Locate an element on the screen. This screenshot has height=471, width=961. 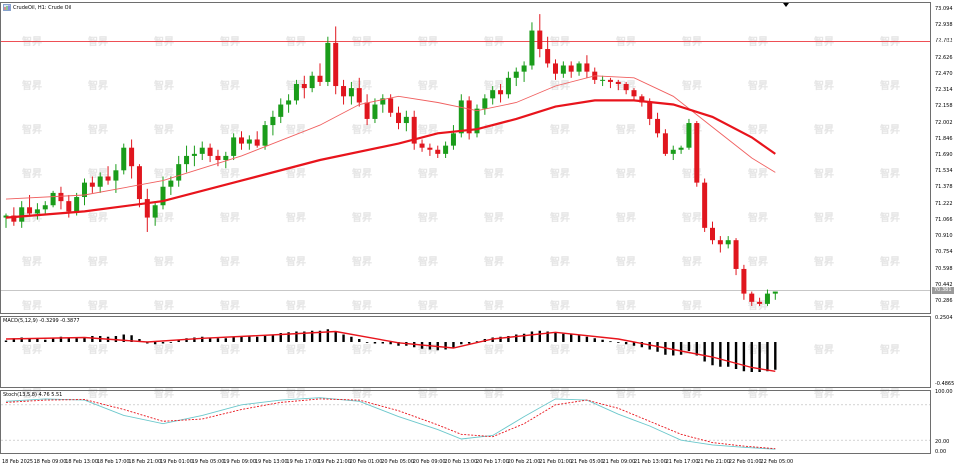
shift-marker-icon is located at coordinates (786, 5).